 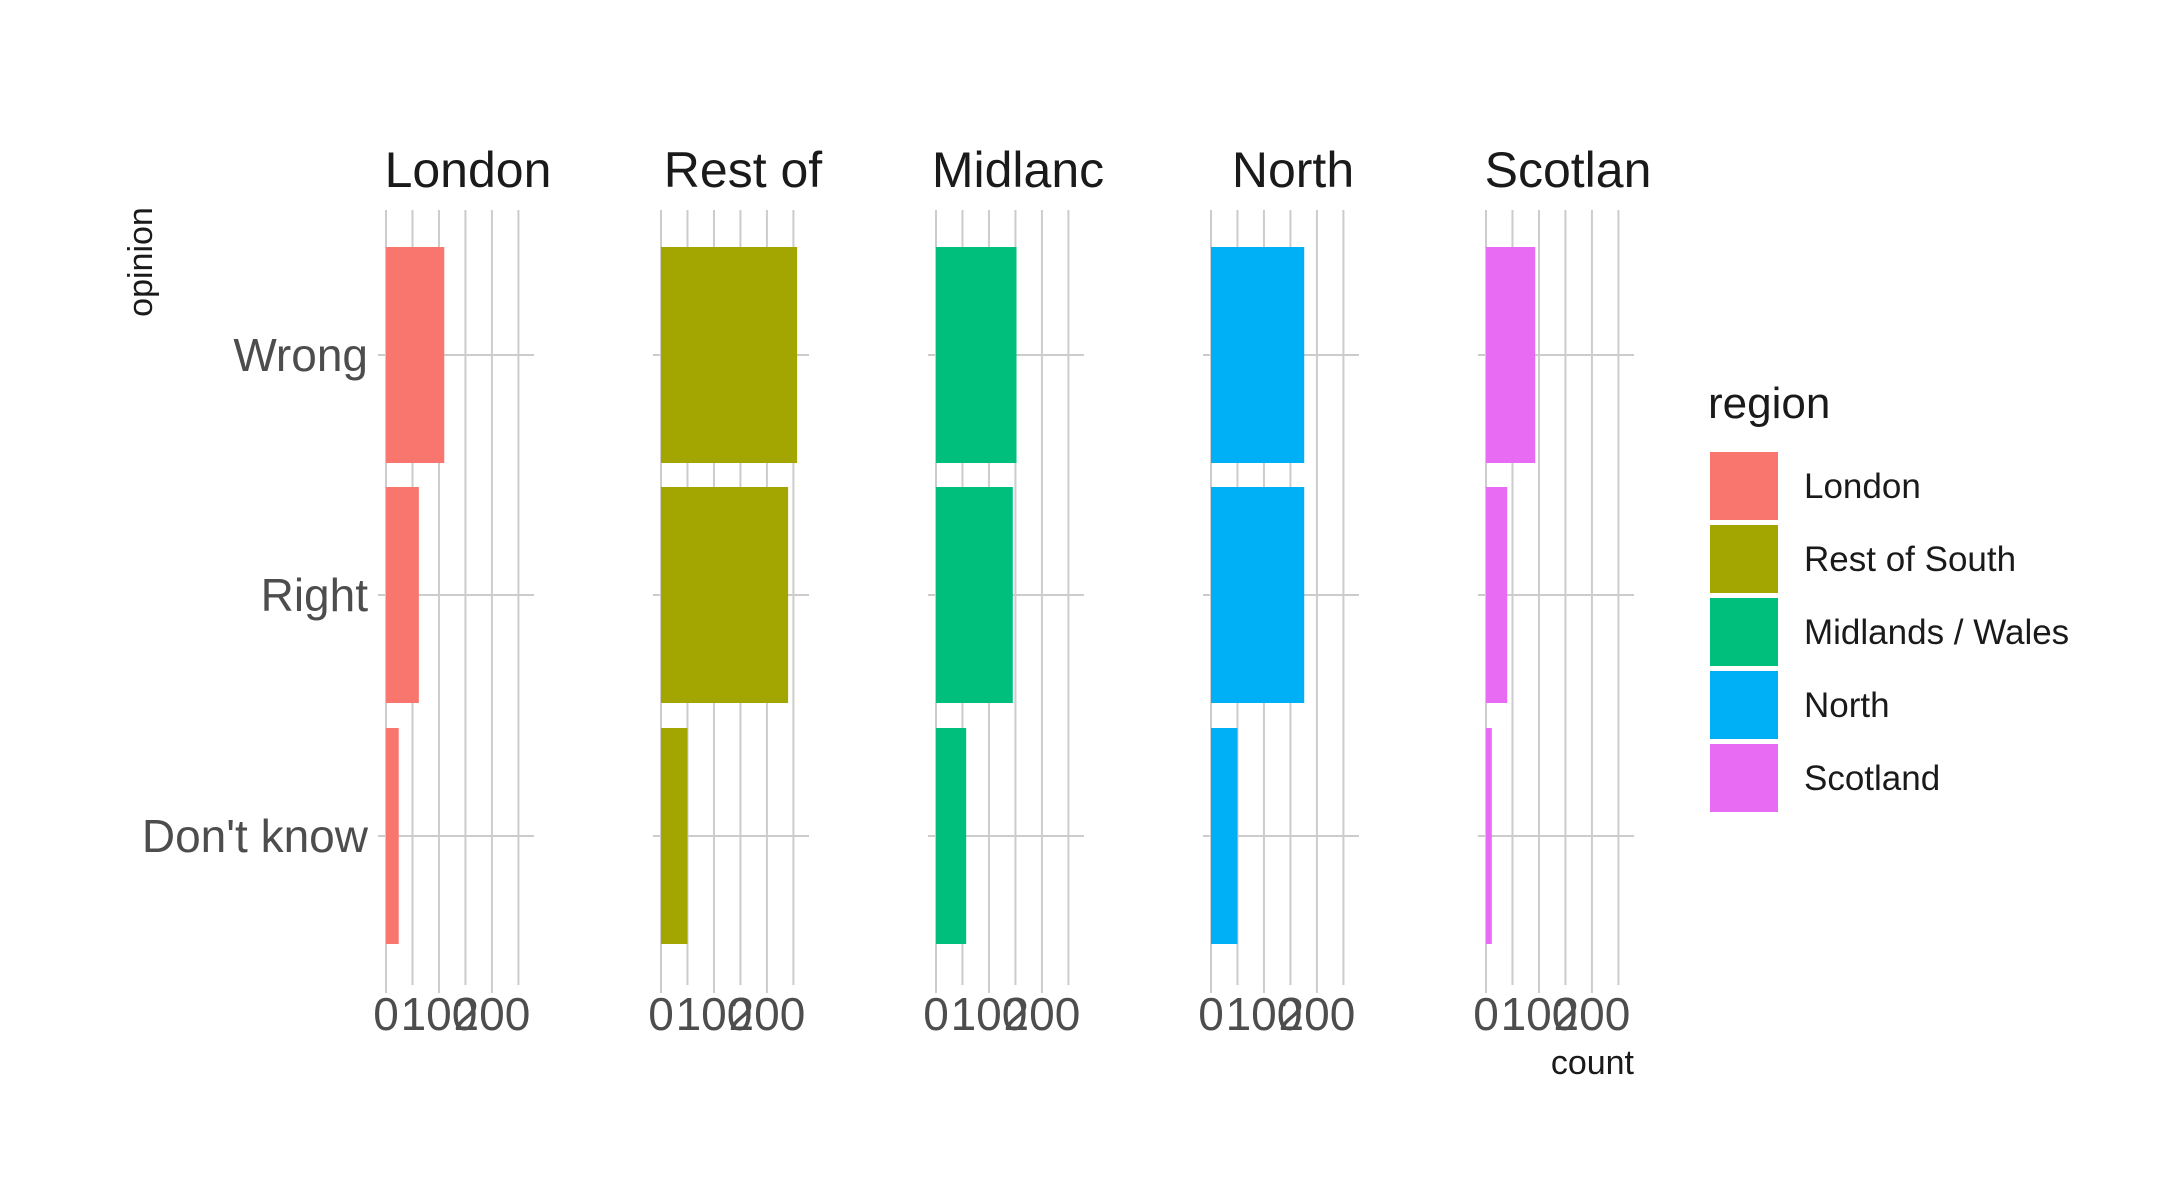 I want to click on y-tick-label: Right, so click(x=315, y=595).